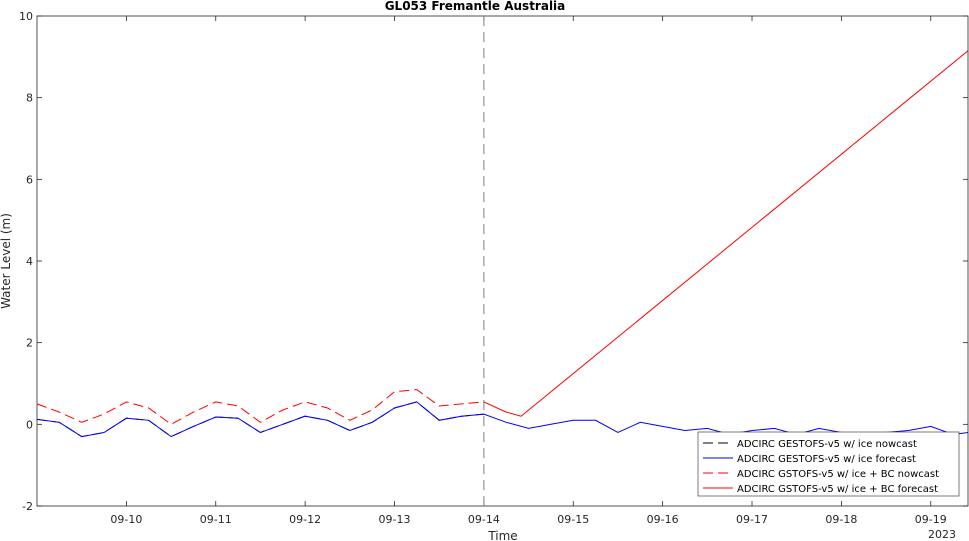  Describe the element at coordinates (475, 6) in the screenshot. I see `chart-title: GL053 Fremantle Australia` at that location.